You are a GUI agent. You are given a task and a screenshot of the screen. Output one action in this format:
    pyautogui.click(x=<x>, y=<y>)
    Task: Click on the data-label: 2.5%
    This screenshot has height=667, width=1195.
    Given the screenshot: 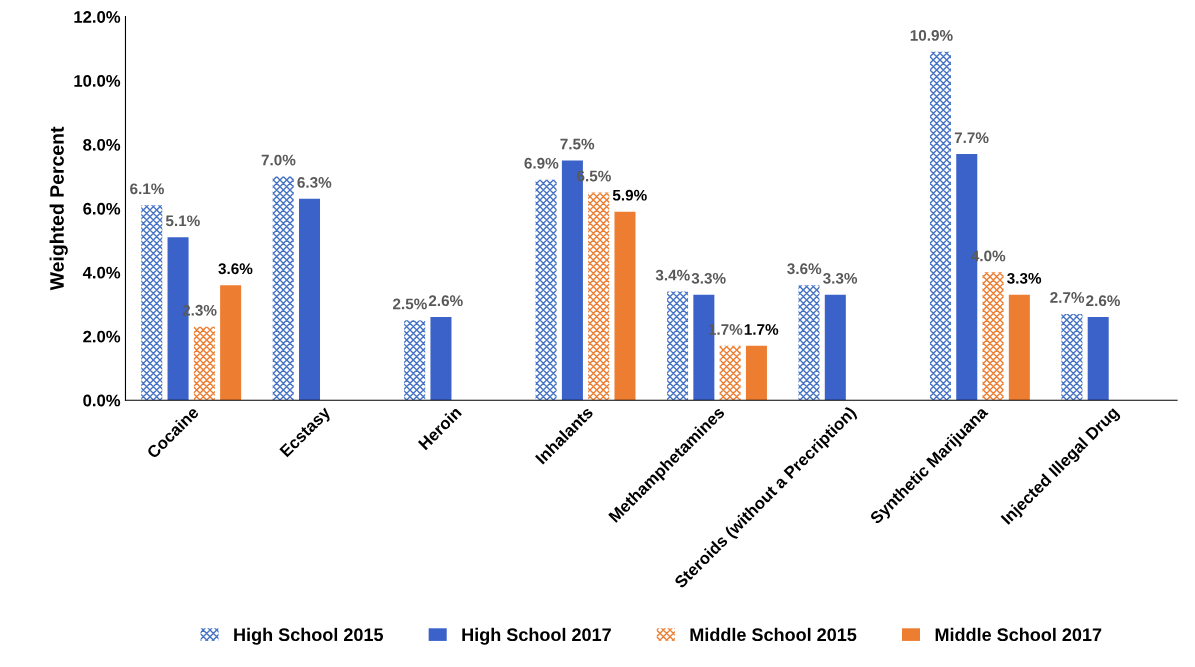 What is the action you would take?
    pyautogui.click(x=409, y=304)
    